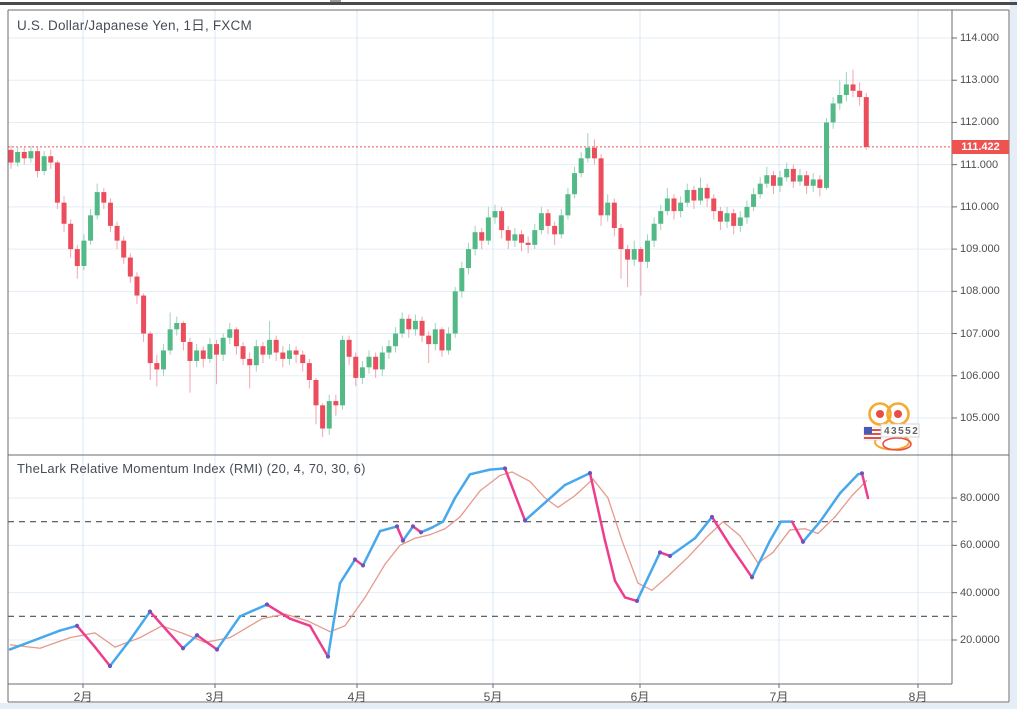  Describe the element at coordinates (980, 147) in the screenshot. I see `last-price-label: 111.422` at that location.